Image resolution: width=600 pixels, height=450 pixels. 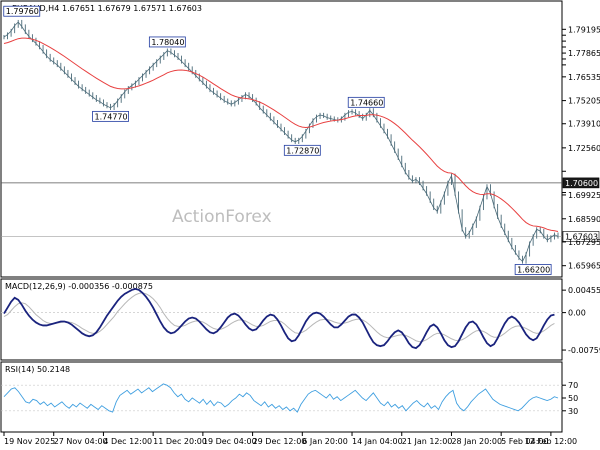 I want to click on price-axis-label: 1.65965, so click(x=584, y=266).